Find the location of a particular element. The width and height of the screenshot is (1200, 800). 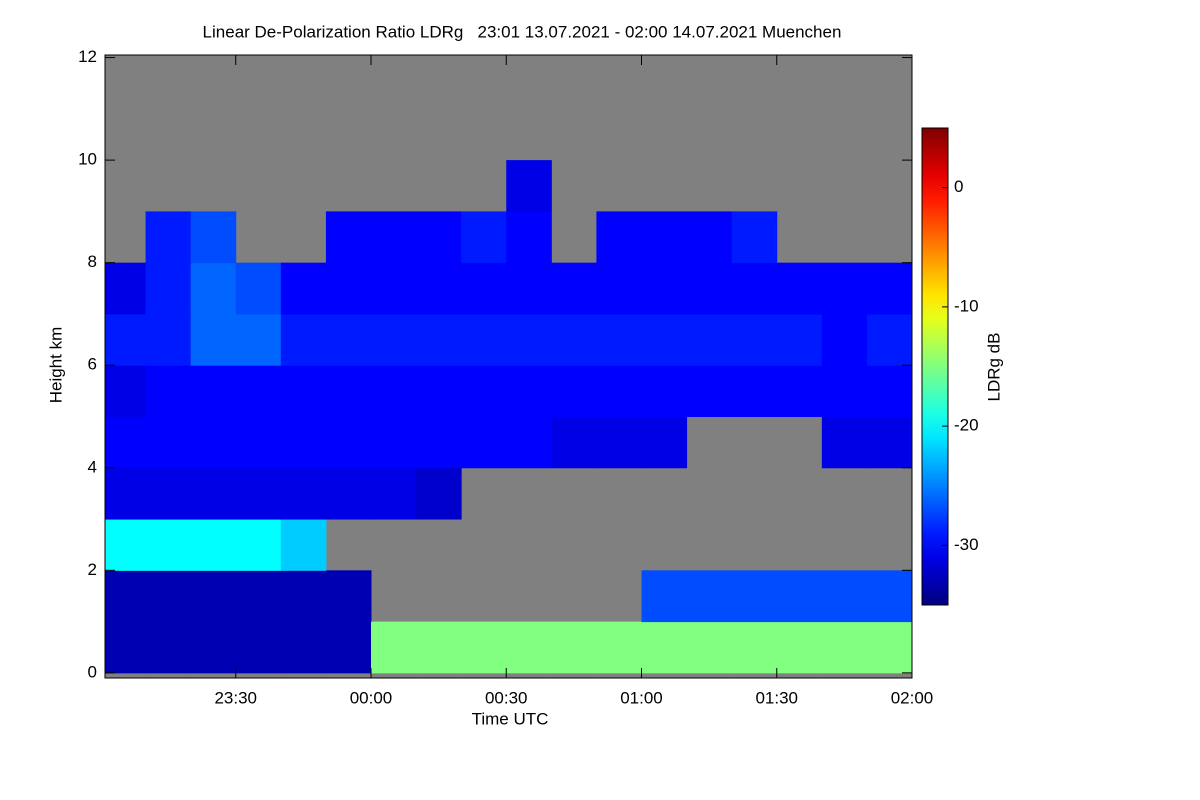

y-tick-label: 10 is located at coordinates (87, 159).